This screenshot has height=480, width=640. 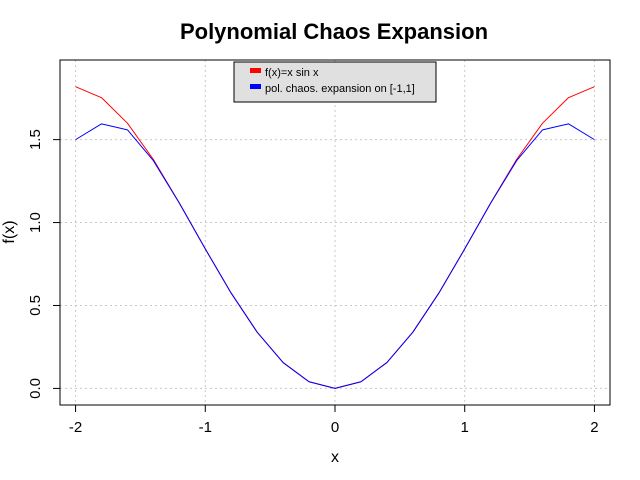 I want to click on x-tick-label: 1, so click(x=465, y=427).